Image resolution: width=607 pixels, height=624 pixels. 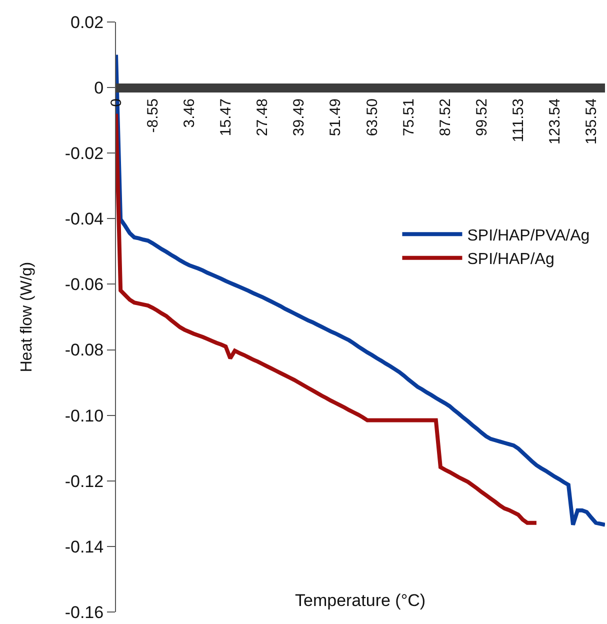 I want to click on legend-label: SPI/HAP/Ag, so click(x=510, y=259).